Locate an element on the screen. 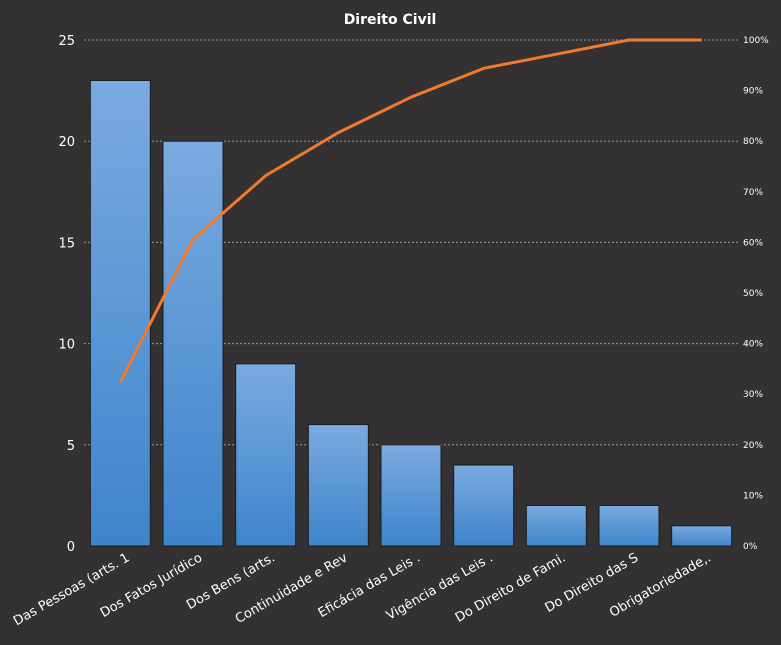 The width and height of the screenshot is (781, 645). y2-tick-label: 60% is located at coordinates (753, 243).